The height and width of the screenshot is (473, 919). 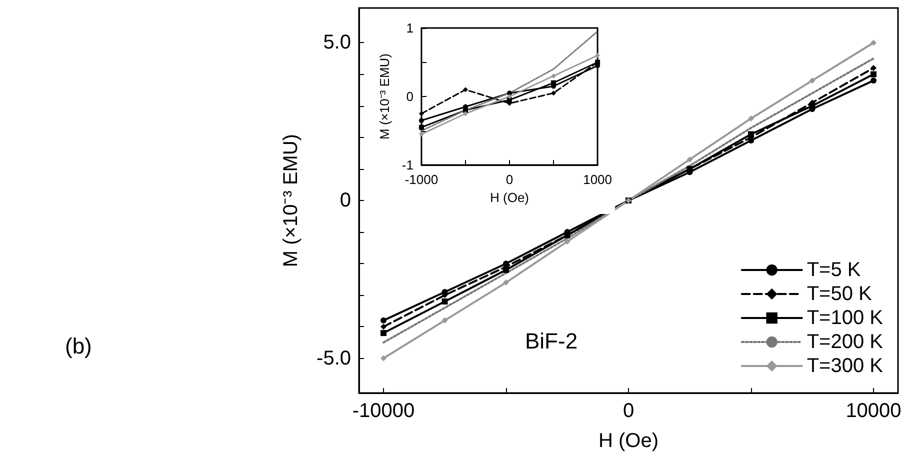 What do you see at coordinates (597, 179) in the screenshot?
I see `x-tick-label: 1000` at bounding box center [597, 179].